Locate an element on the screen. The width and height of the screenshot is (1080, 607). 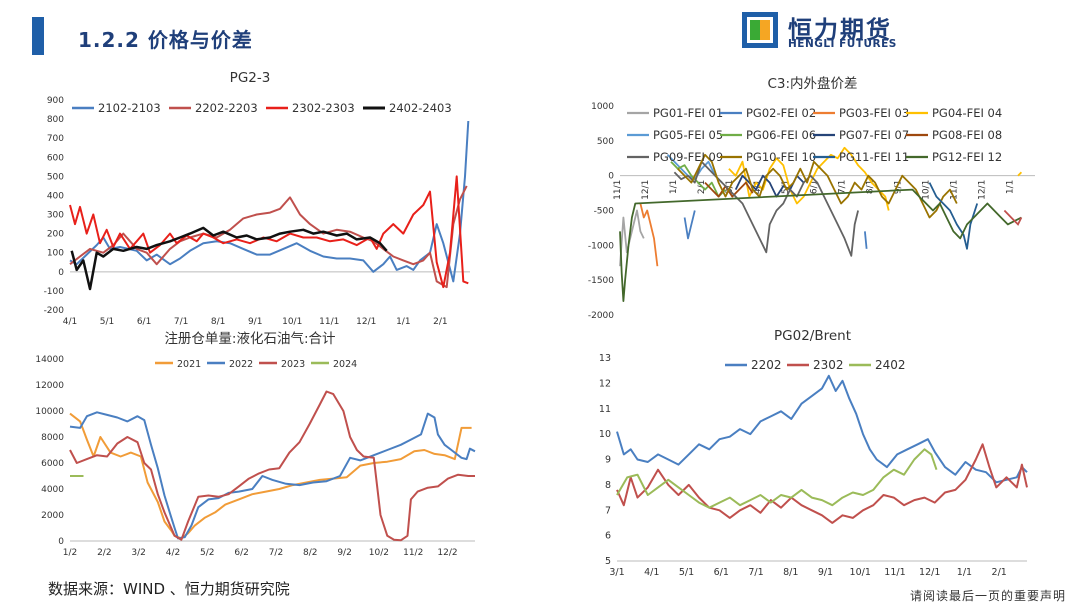
y-tick-label: 600 is located at coordinates (55, 158).